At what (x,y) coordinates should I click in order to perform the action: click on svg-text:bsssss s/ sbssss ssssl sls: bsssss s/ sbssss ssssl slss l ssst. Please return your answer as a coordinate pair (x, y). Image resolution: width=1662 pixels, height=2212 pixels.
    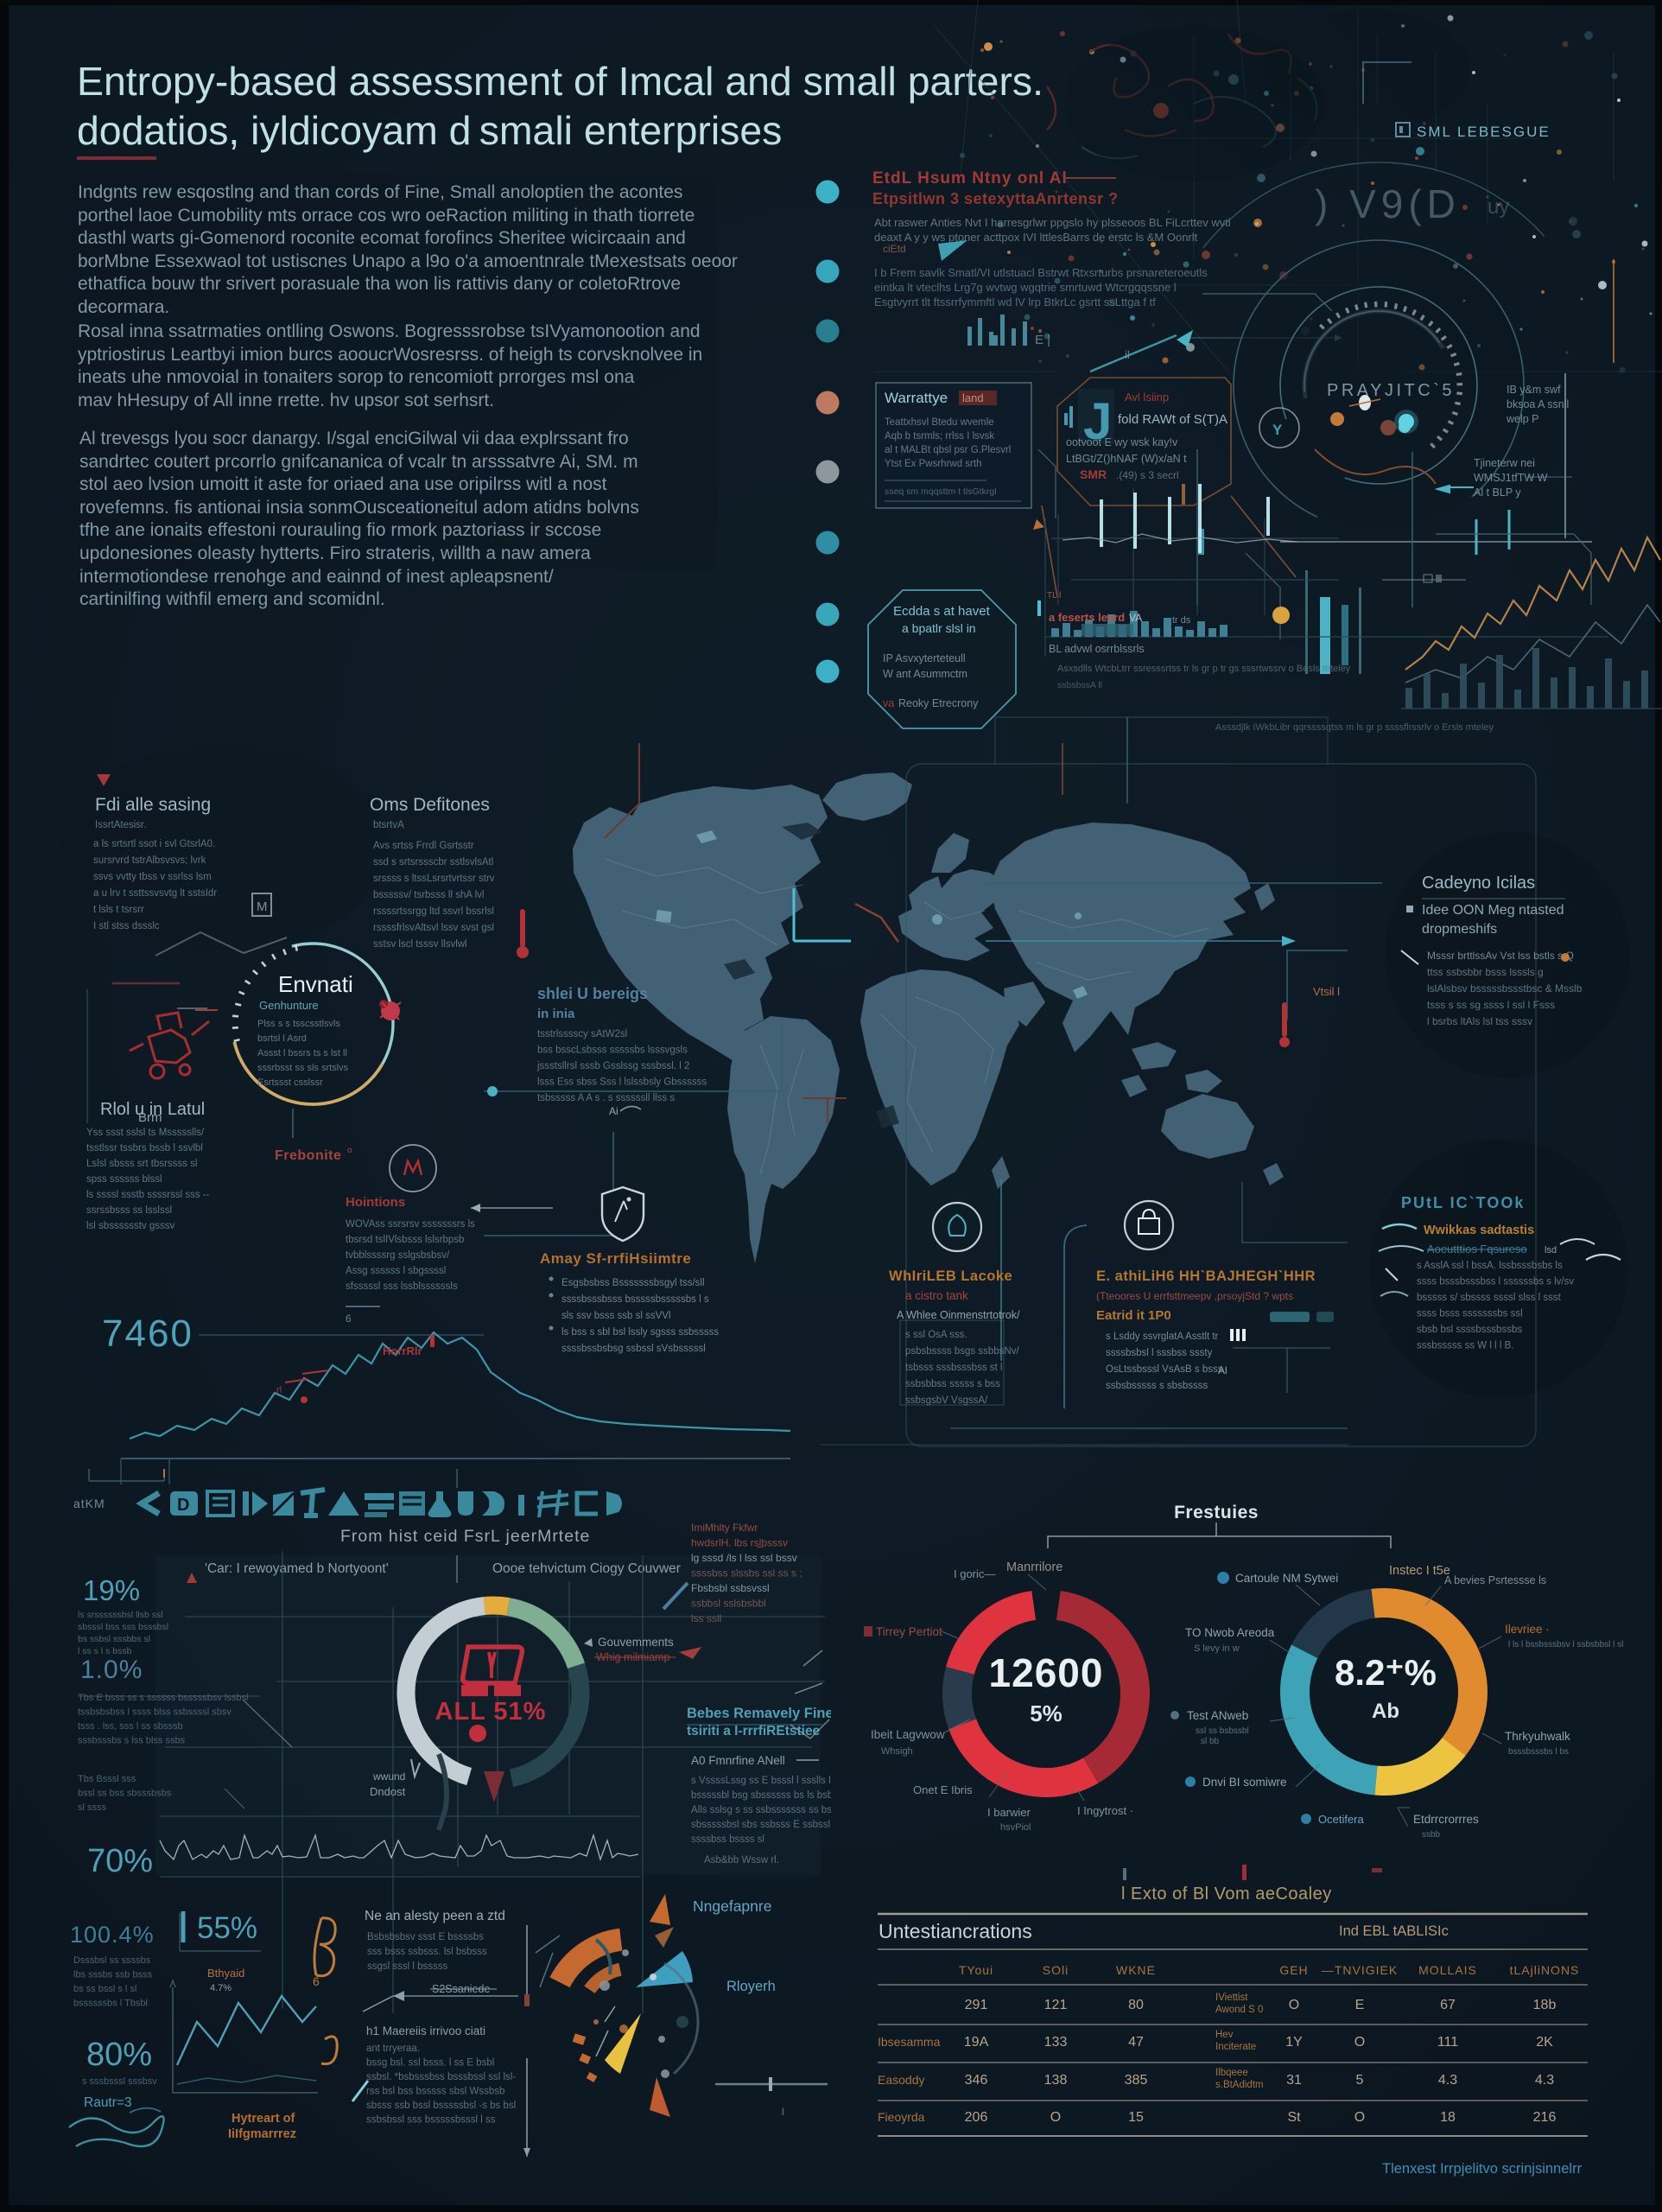
    Looking at the image, I should click on (1489, 1298).